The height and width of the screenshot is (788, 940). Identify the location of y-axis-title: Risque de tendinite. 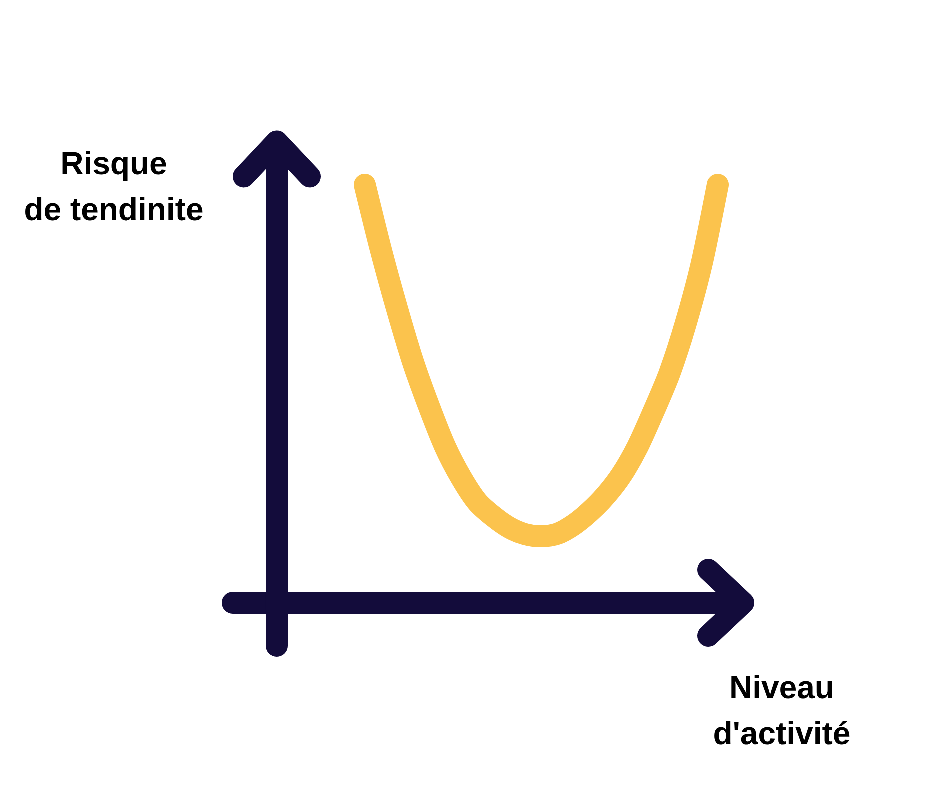
(114, 186).